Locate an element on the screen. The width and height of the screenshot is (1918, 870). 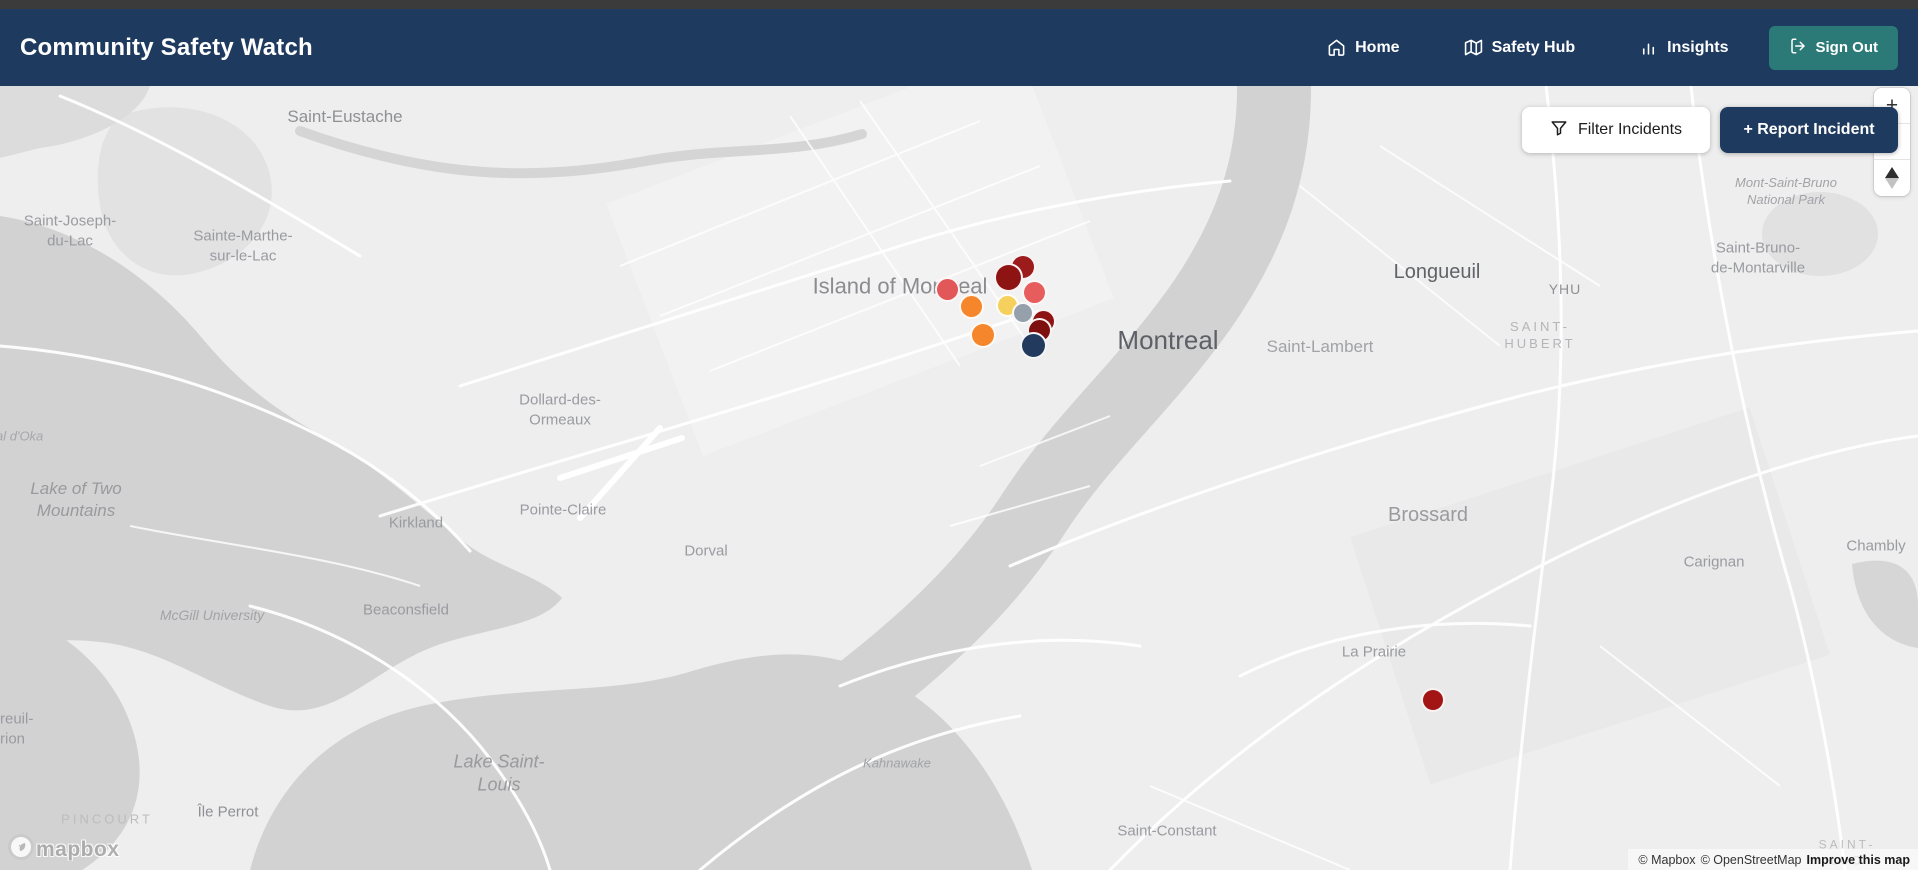
map-icon is located at coordinates (1473, 47).